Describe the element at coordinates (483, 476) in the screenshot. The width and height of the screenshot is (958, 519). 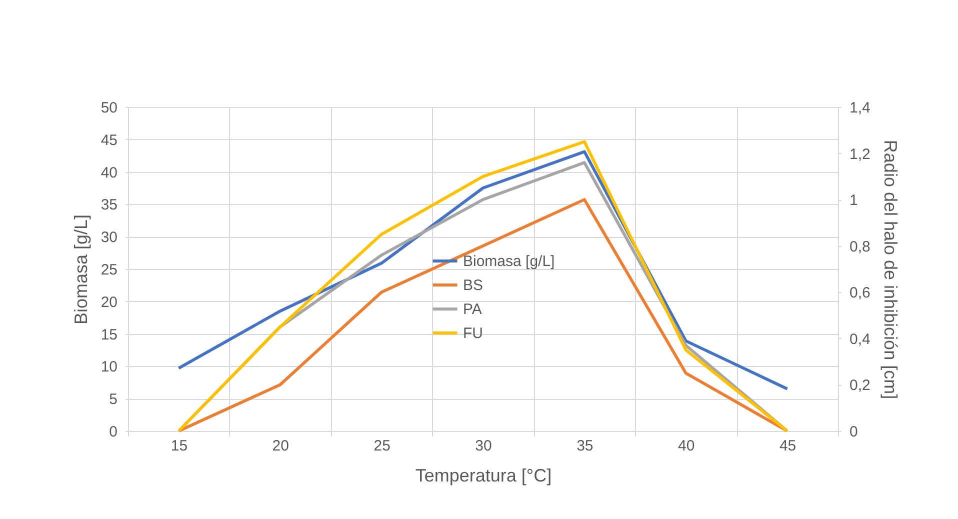
I see `x-axis-title: Temperatura [°C]` at that location.